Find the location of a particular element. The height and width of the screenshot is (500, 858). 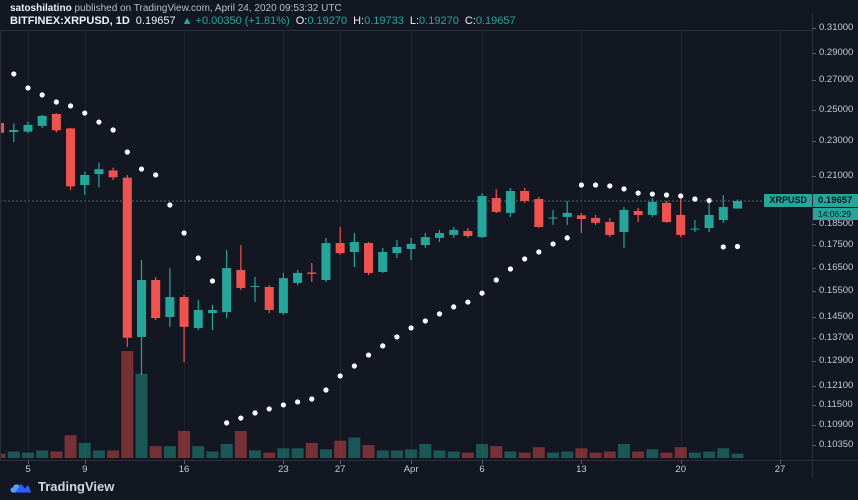

price-axis-label: 0.12100 is located at coordinates (836, 385).